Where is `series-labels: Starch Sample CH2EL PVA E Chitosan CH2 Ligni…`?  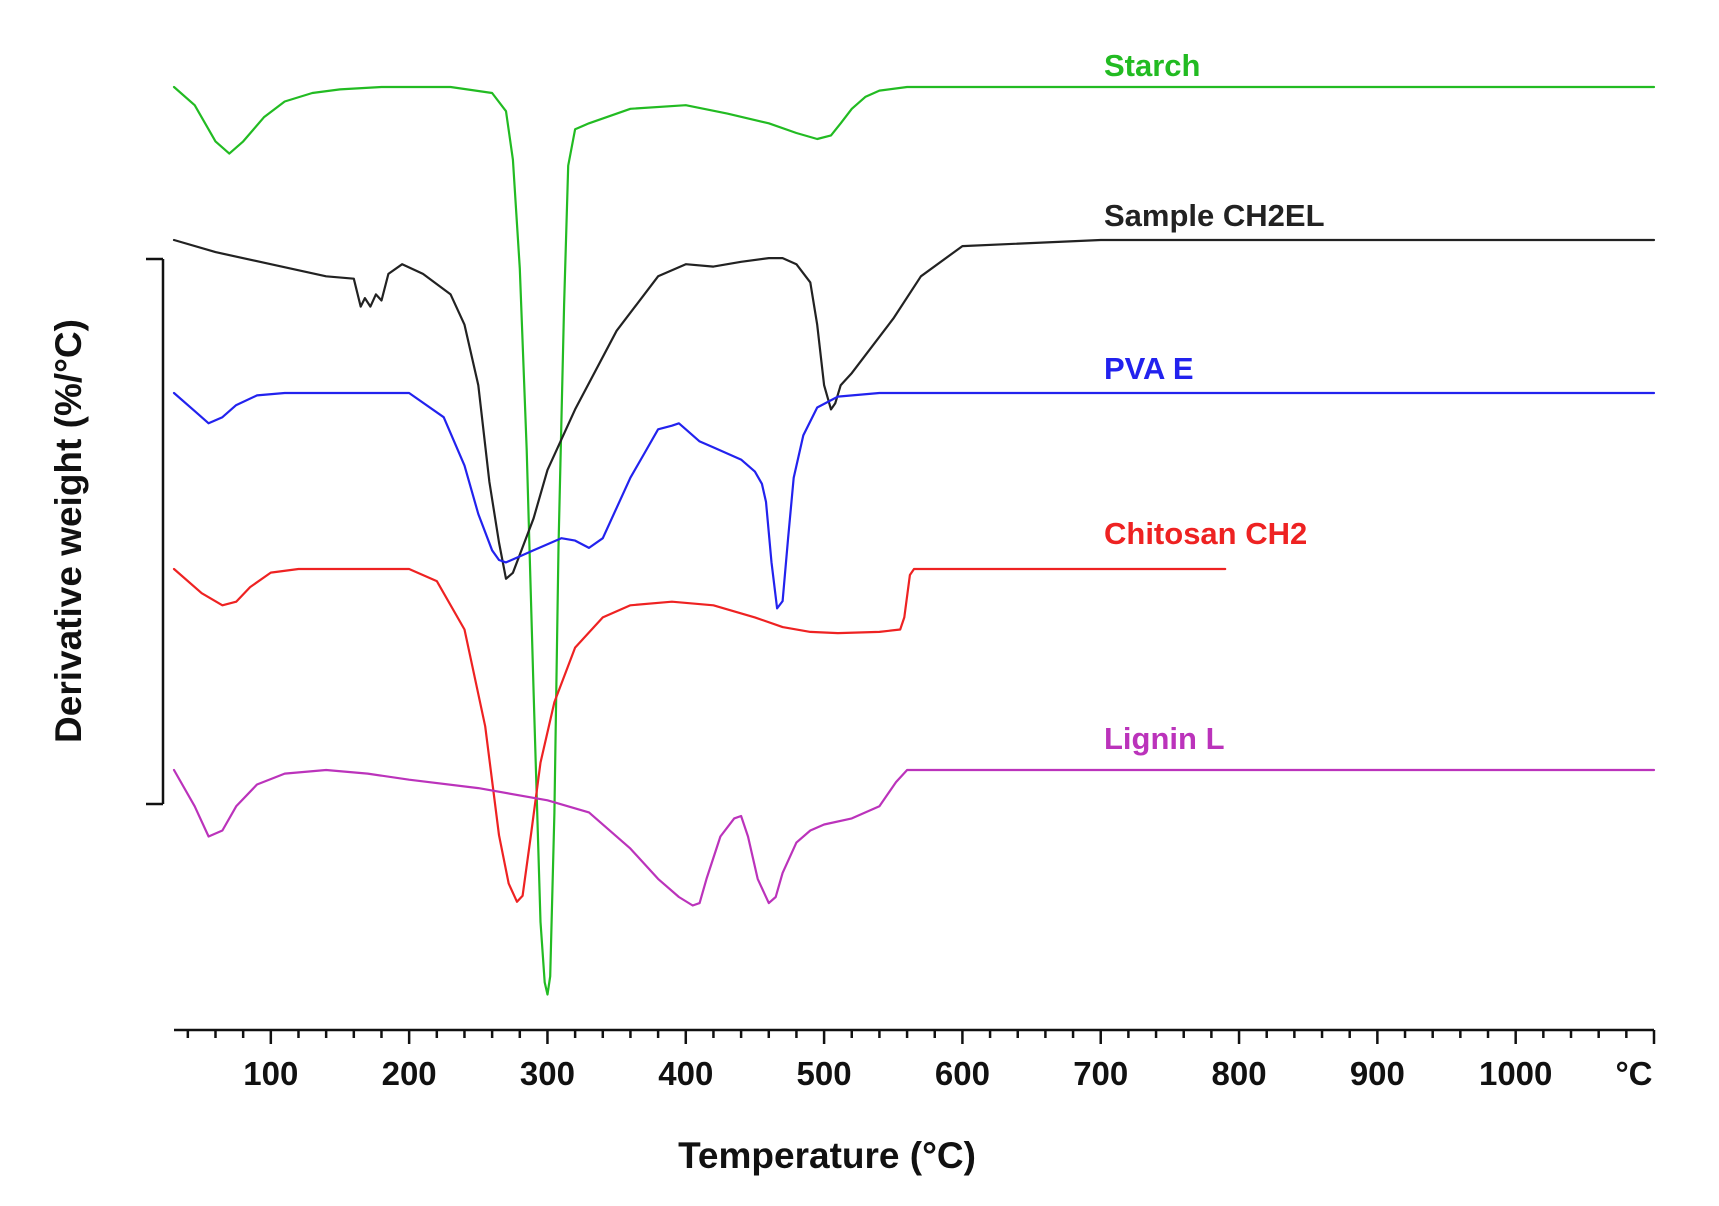
series-labels: Starch Sample CH2EL PVA E Chitosan CH2 Ligni… is located at coordinates (1214, 402).